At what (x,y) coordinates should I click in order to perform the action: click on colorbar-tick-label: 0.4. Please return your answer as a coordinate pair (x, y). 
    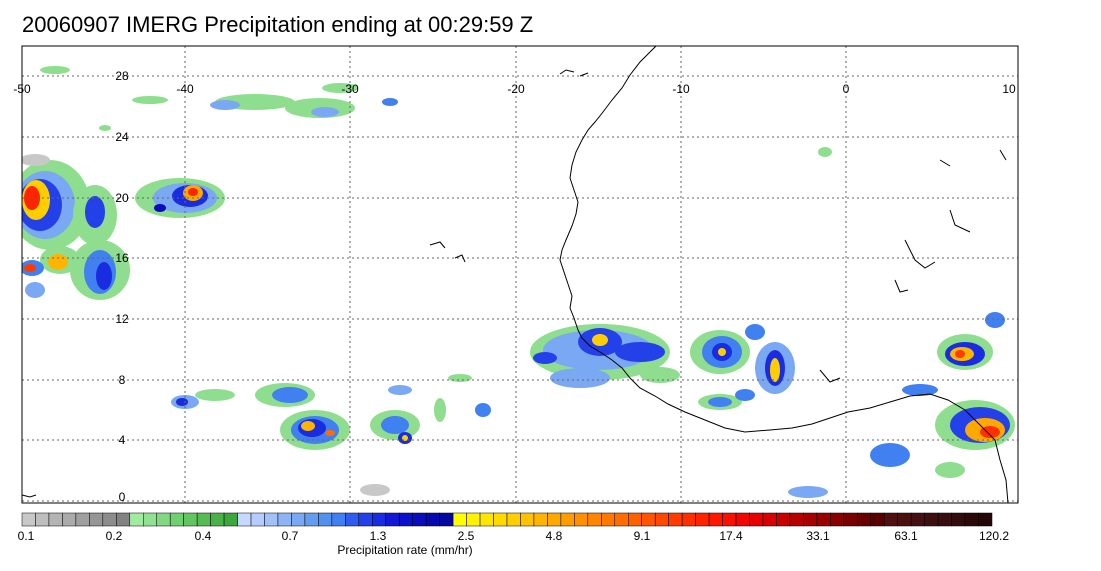
    Looking at the image, I should click on (203, 536).